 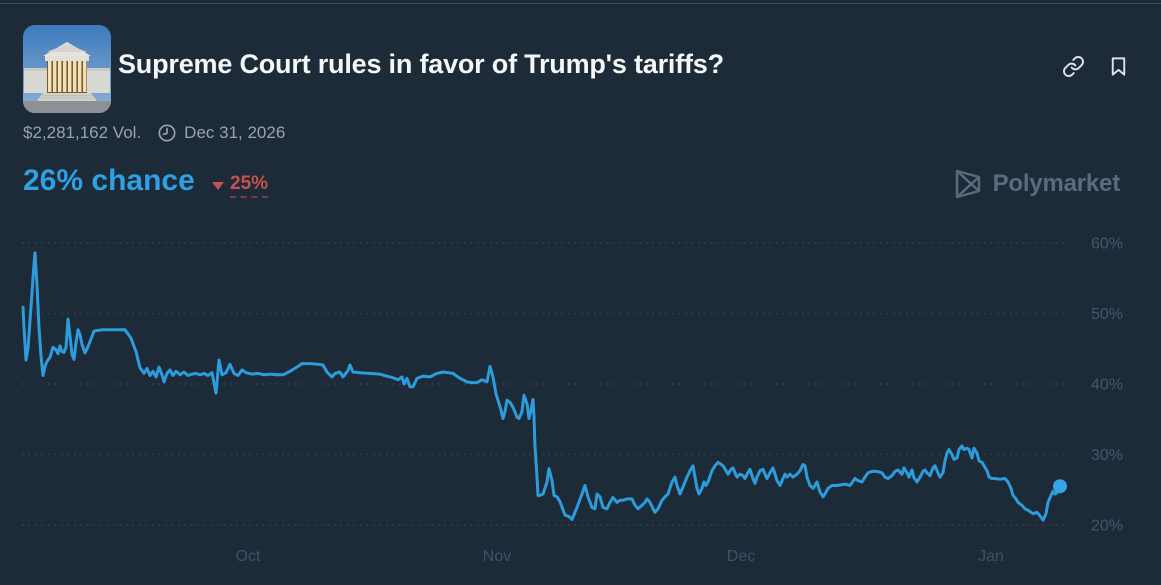 I want to click on supreme-court-image, so click(x=67, y=69).